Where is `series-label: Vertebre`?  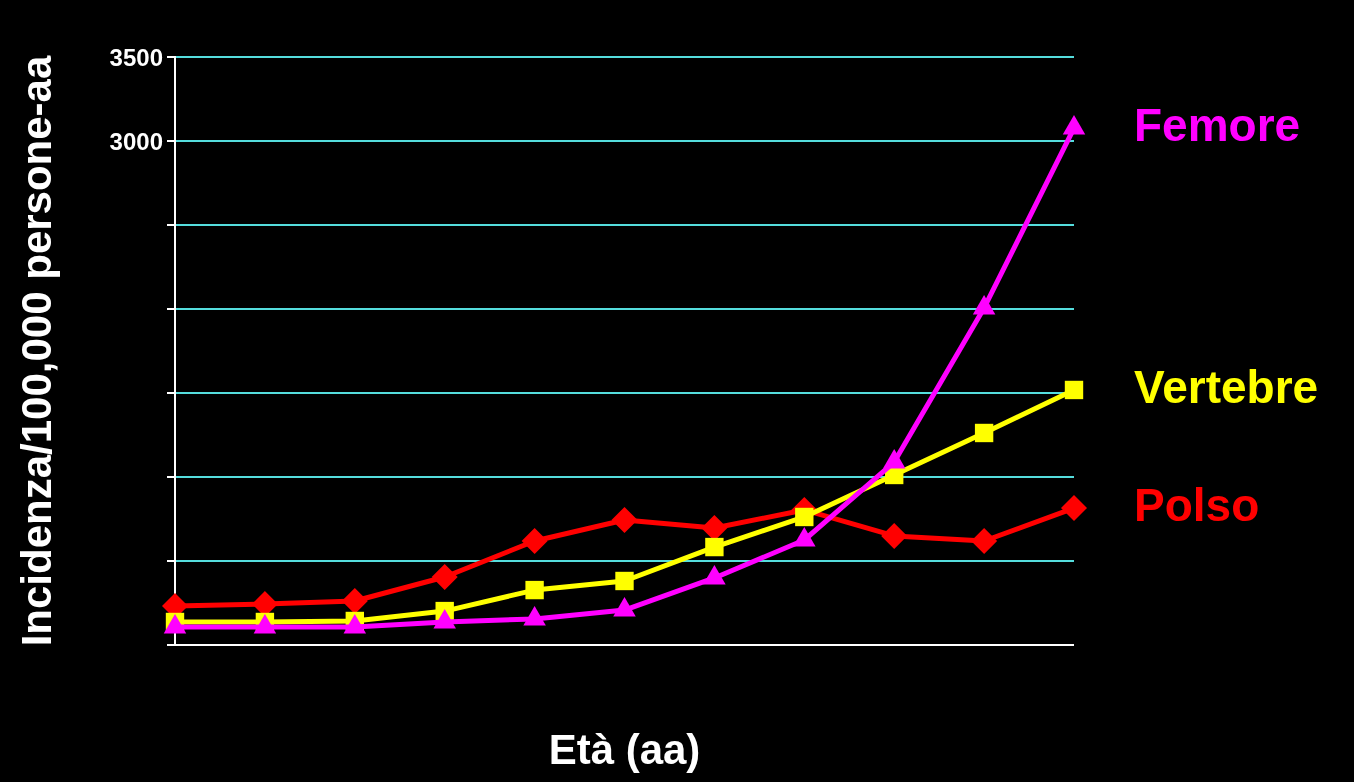
series-label: Vertebre is located at coordinates (1226, 386).